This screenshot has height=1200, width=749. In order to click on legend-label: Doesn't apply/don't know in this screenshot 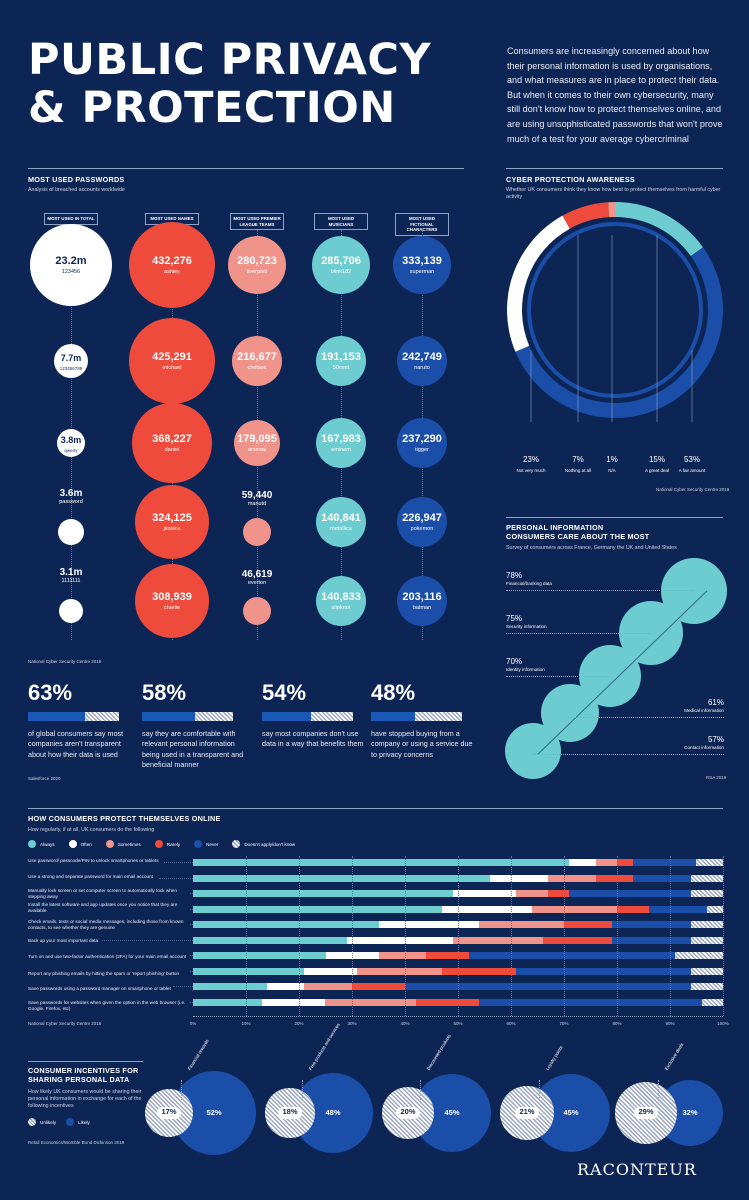, I will do `click(270, 844)`.